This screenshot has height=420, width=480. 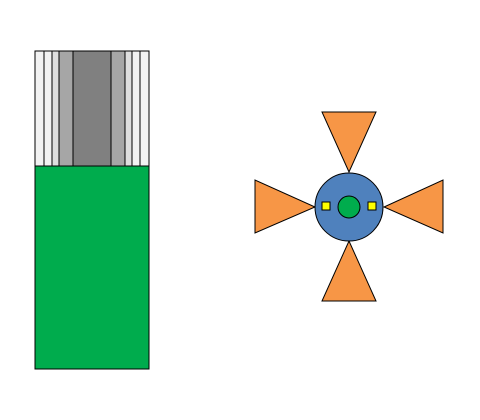 I want to click on marker-right, so click(x=372, y=206).